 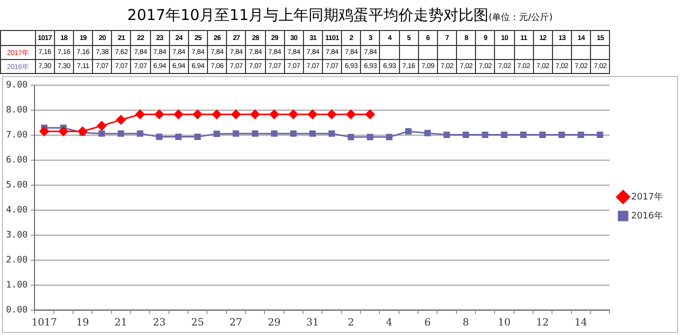 I want to click on category-label: 14, so click(x=581, y=323).